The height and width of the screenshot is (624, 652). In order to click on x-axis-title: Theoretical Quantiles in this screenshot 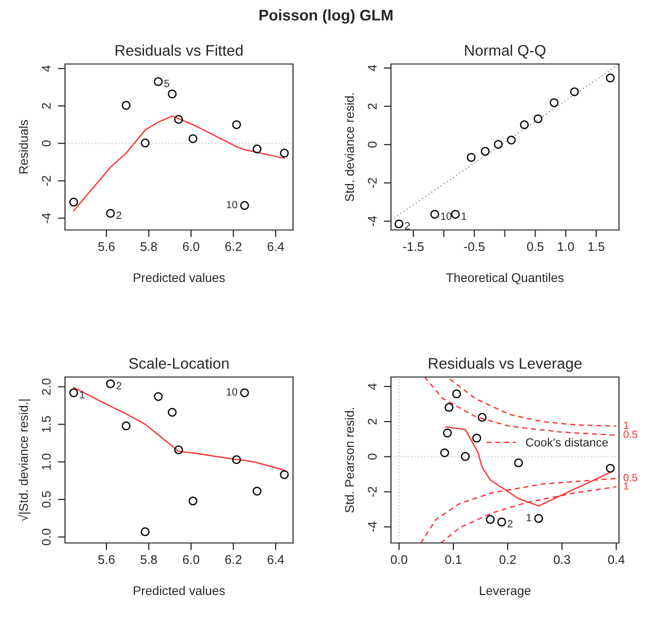, I will do `click(505, 278)`.